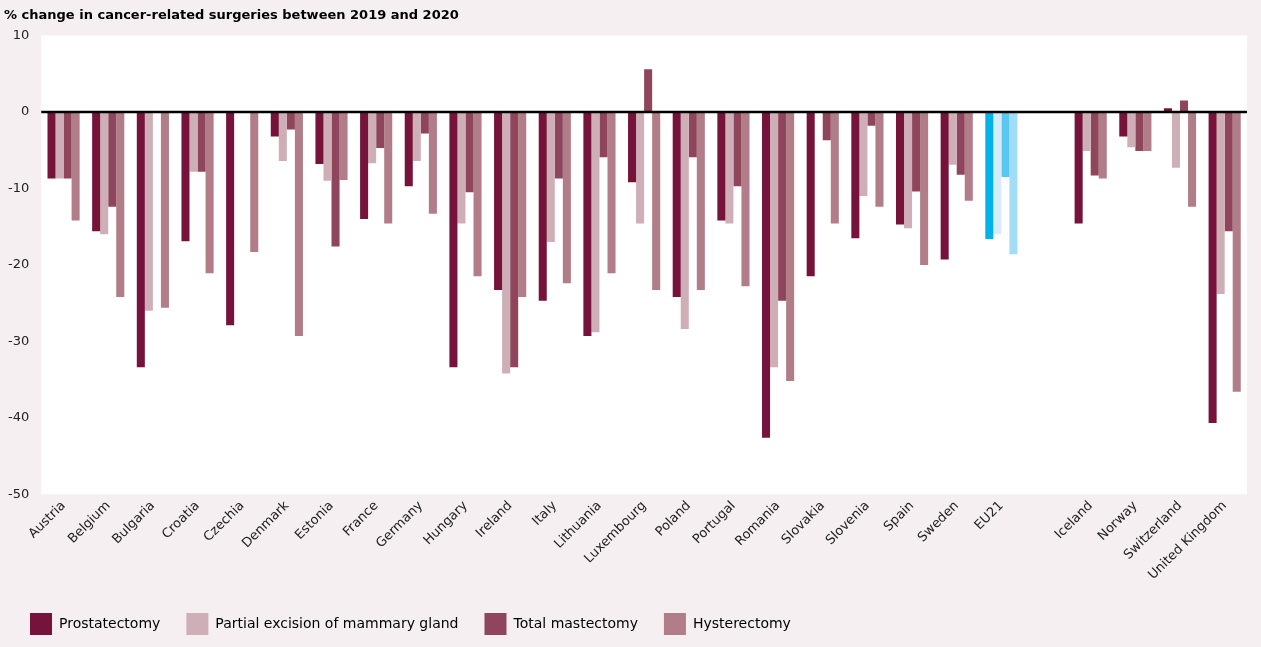  Describe the element at coordinates (110, 622) in the screenshot. I see `legend-label: Prostatectomy` at that location.